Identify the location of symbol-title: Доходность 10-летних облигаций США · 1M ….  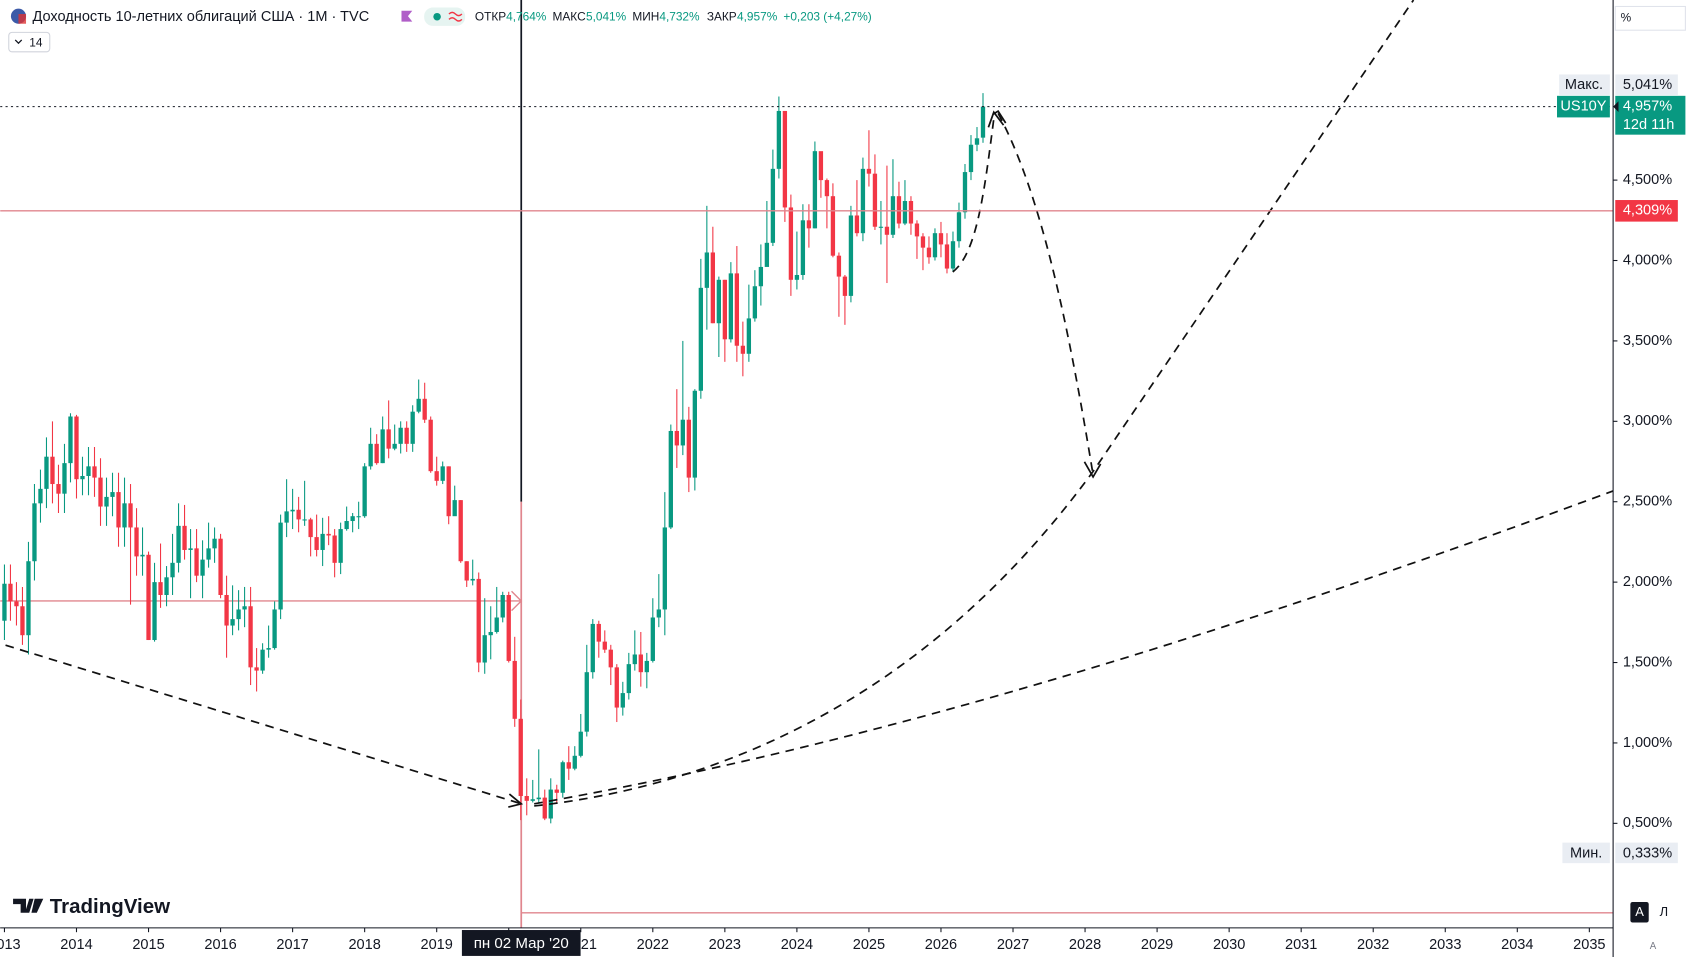
(200, 17).